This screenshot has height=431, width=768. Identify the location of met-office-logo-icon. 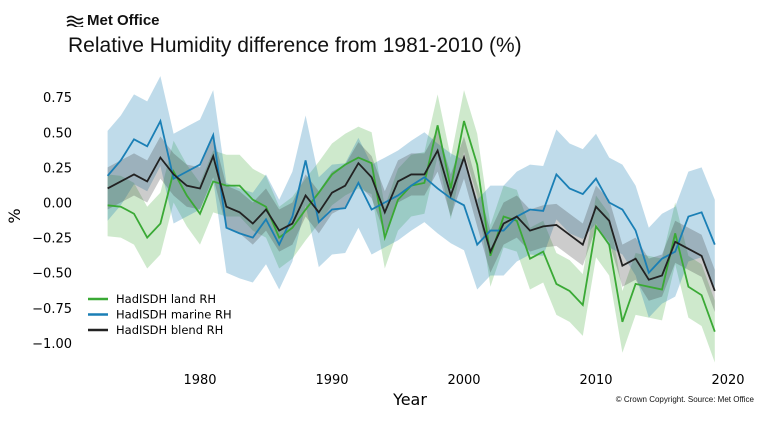
(75, 21).